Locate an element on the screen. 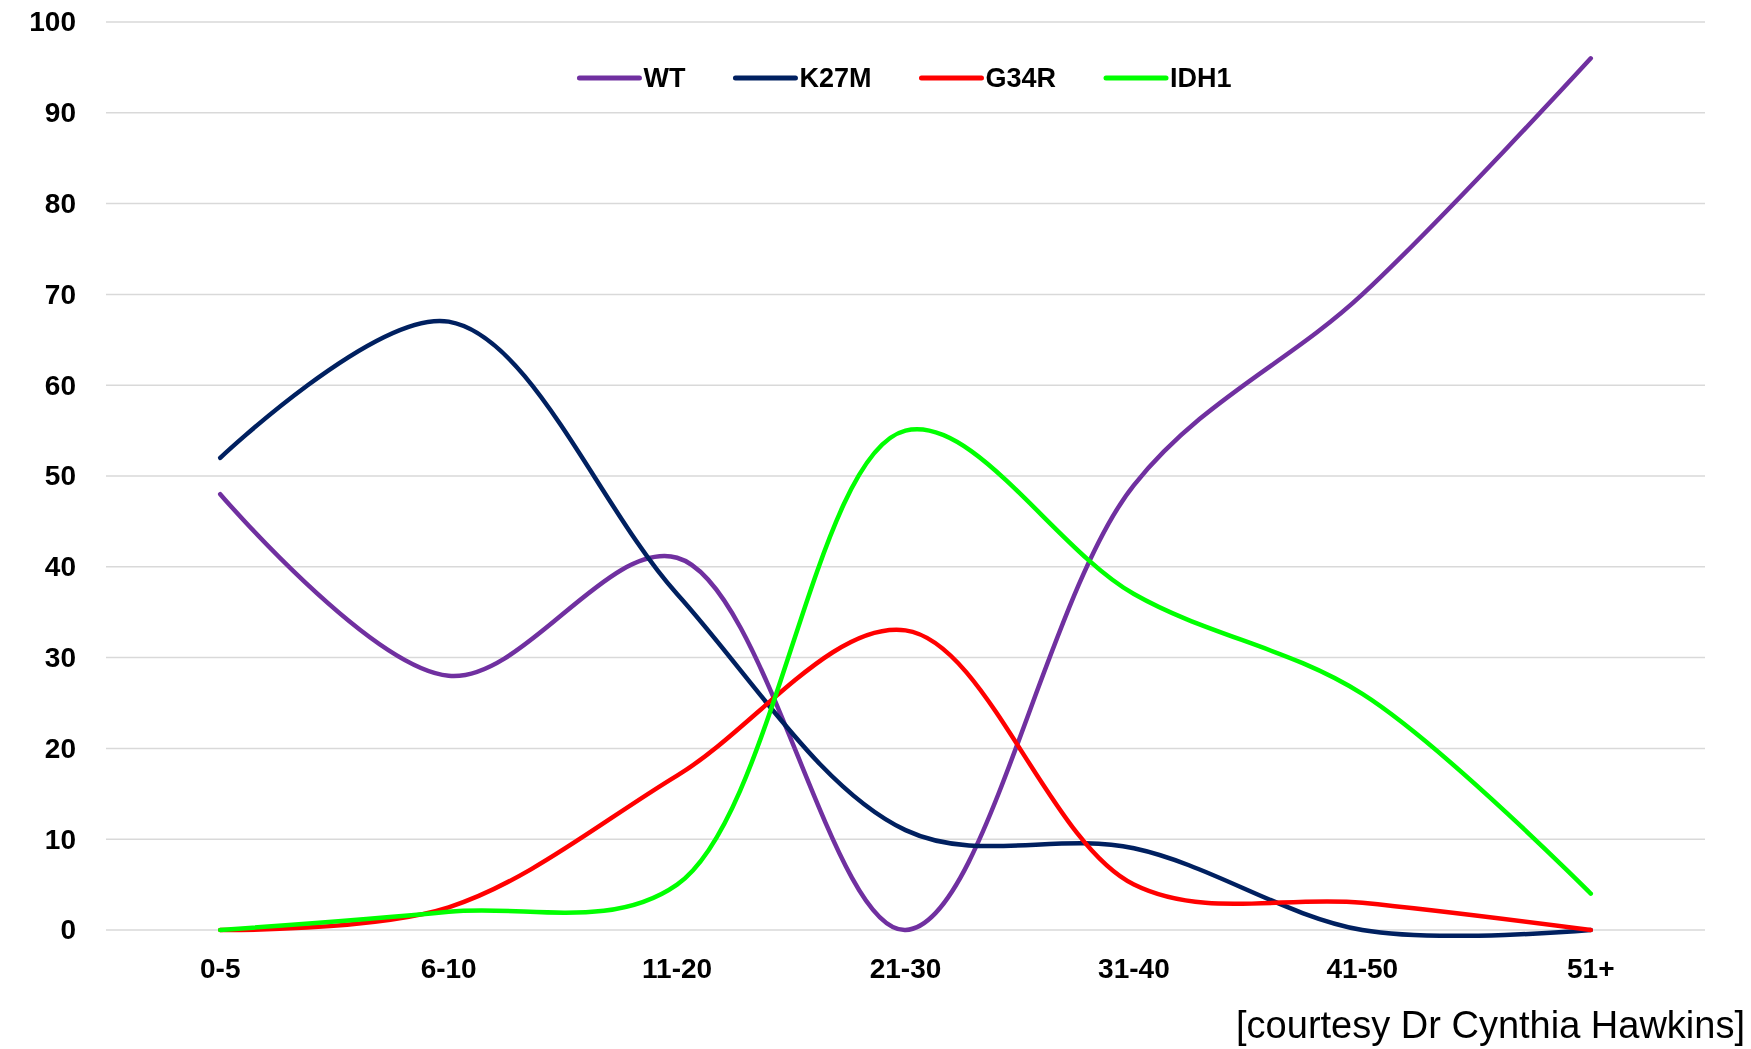  x-tick-label: 21-30 is located at coordinates (905, 968).